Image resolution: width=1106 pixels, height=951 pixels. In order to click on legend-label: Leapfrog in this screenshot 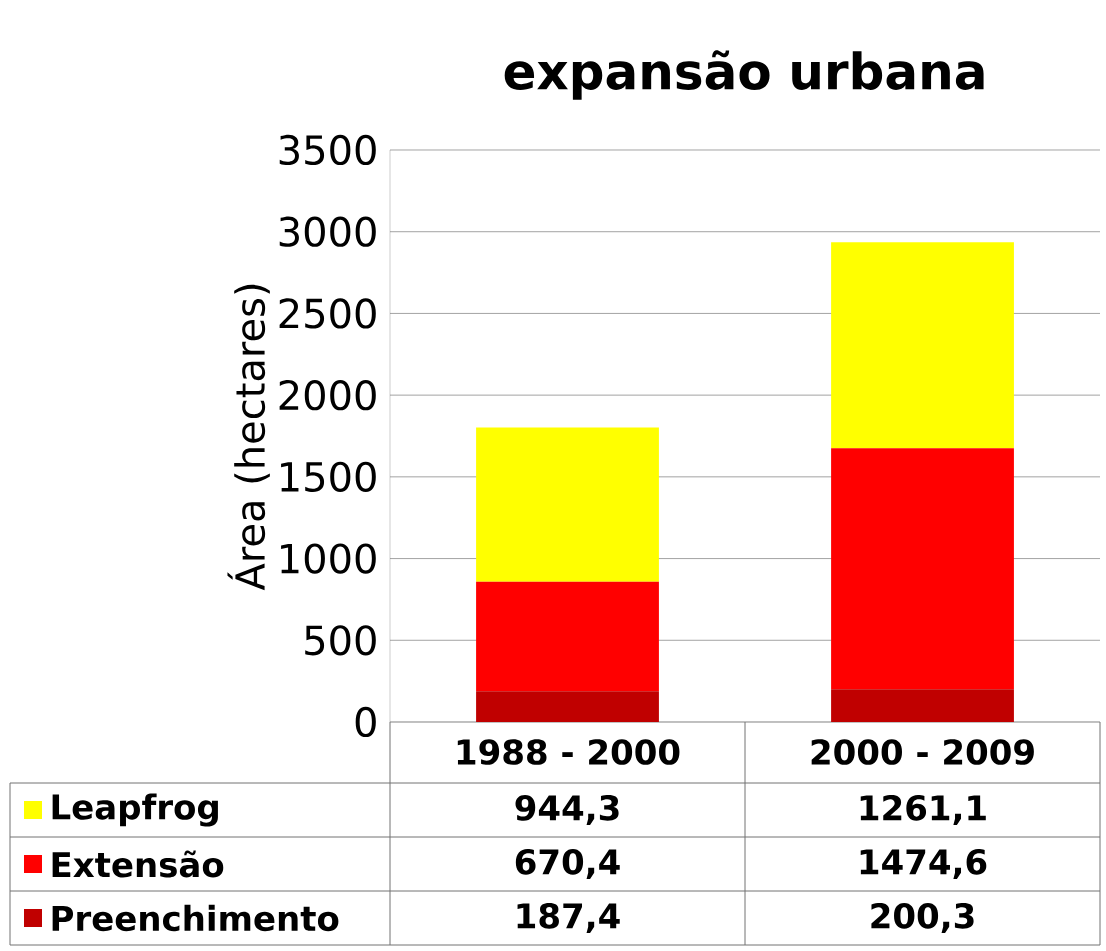, I will do `click(135, 810)`.